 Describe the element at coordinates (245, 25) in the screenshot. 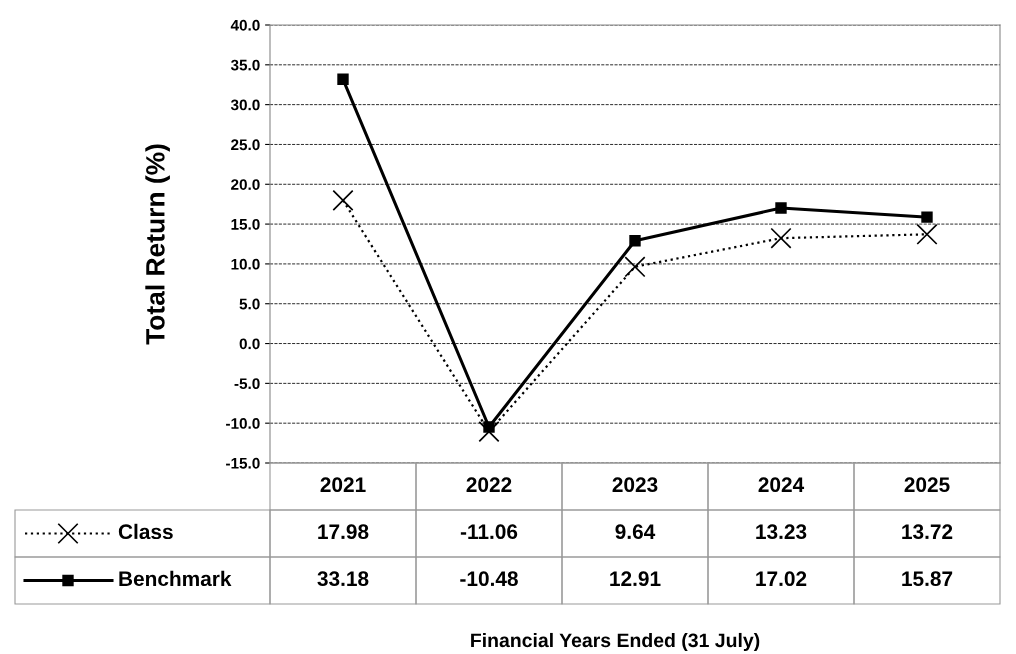

I see `y-tick-label: 40.0` at that location.